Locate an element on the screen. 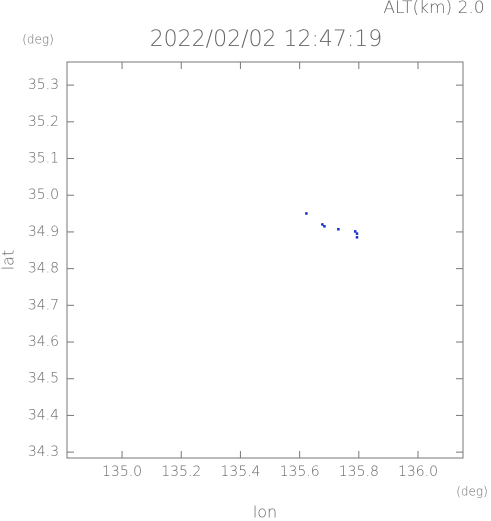 Image resolution: width=491 pixels, height=521 pixels. y-unit: (deg) is located at coordinates (38, 40).